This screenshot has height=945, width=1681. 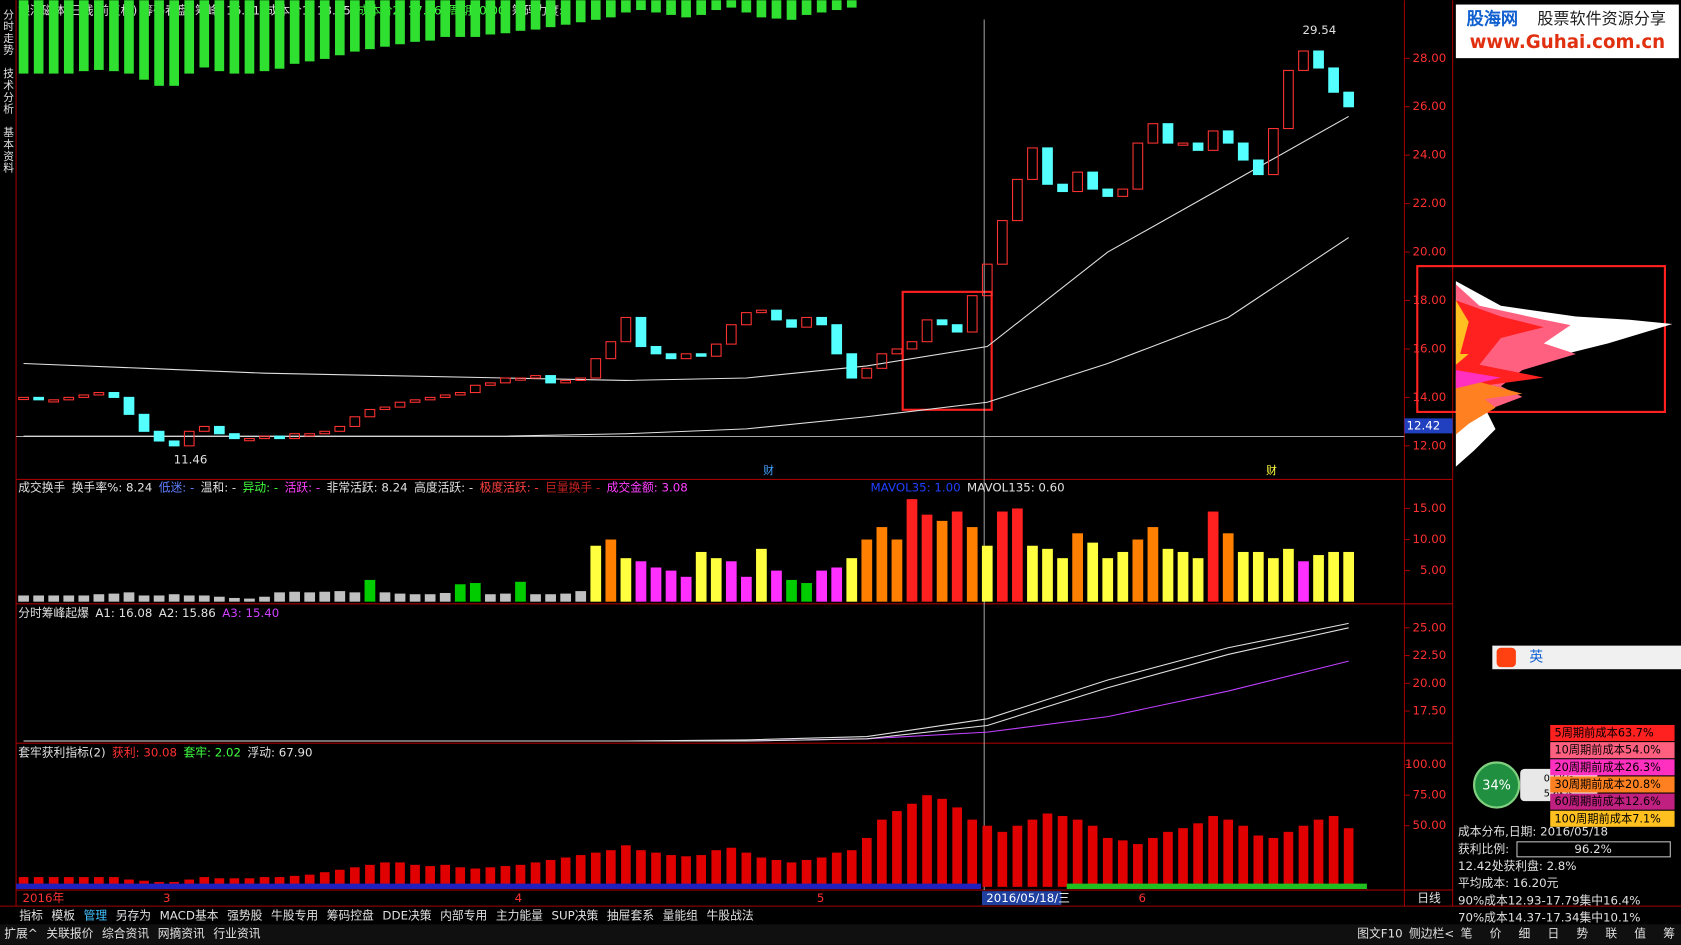 I want to click on toolbar-tab: 牛股战法, so click(x=730, y=915).